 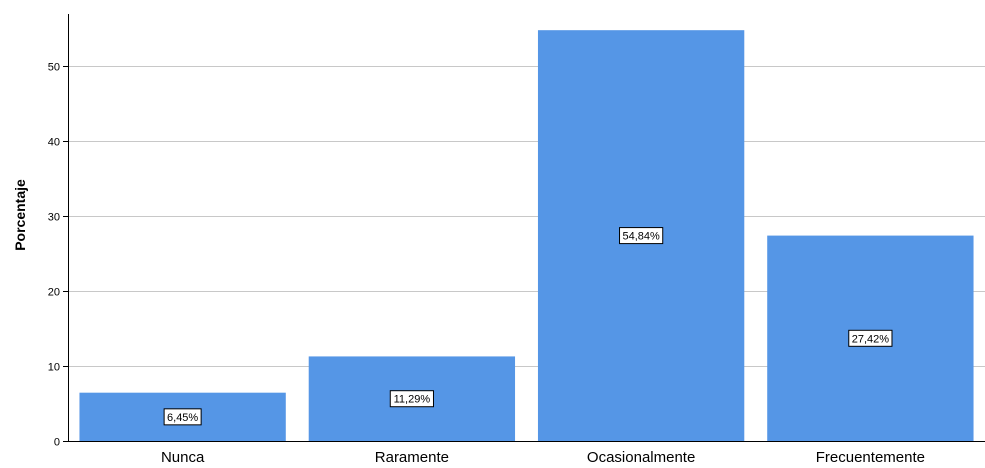 What do you see at coordinates (54, 368) in the screenshot?
I see `y-tick-label: 10` at bounding box center [54, 368].